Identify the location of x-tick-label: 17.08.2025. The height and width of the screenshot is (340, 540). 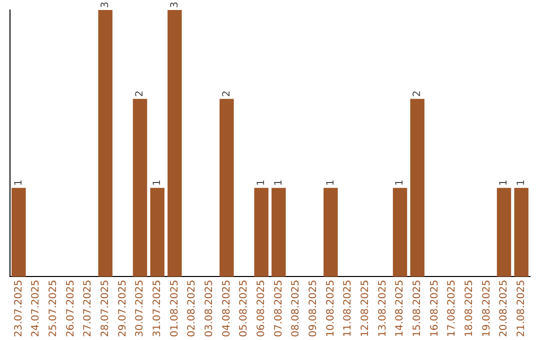
(452, 309).